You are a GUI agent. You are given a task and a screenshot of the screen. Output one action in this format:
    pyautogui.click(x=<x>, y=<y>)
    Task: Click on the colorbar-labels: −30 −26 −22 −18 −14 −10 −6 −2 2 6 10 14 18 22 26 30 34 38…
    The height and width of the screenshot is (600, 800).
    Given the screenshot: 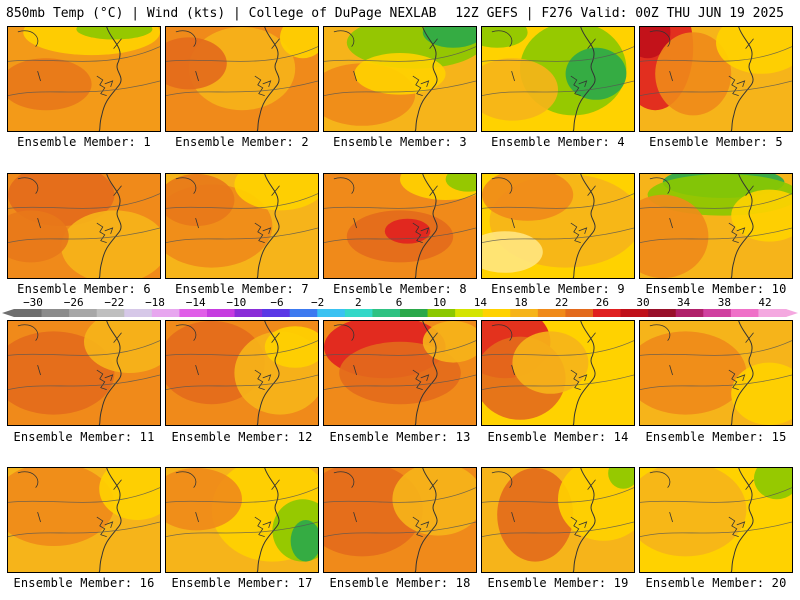 What is the action you would take?
    pyautogui.click(x=400, y=302)
    